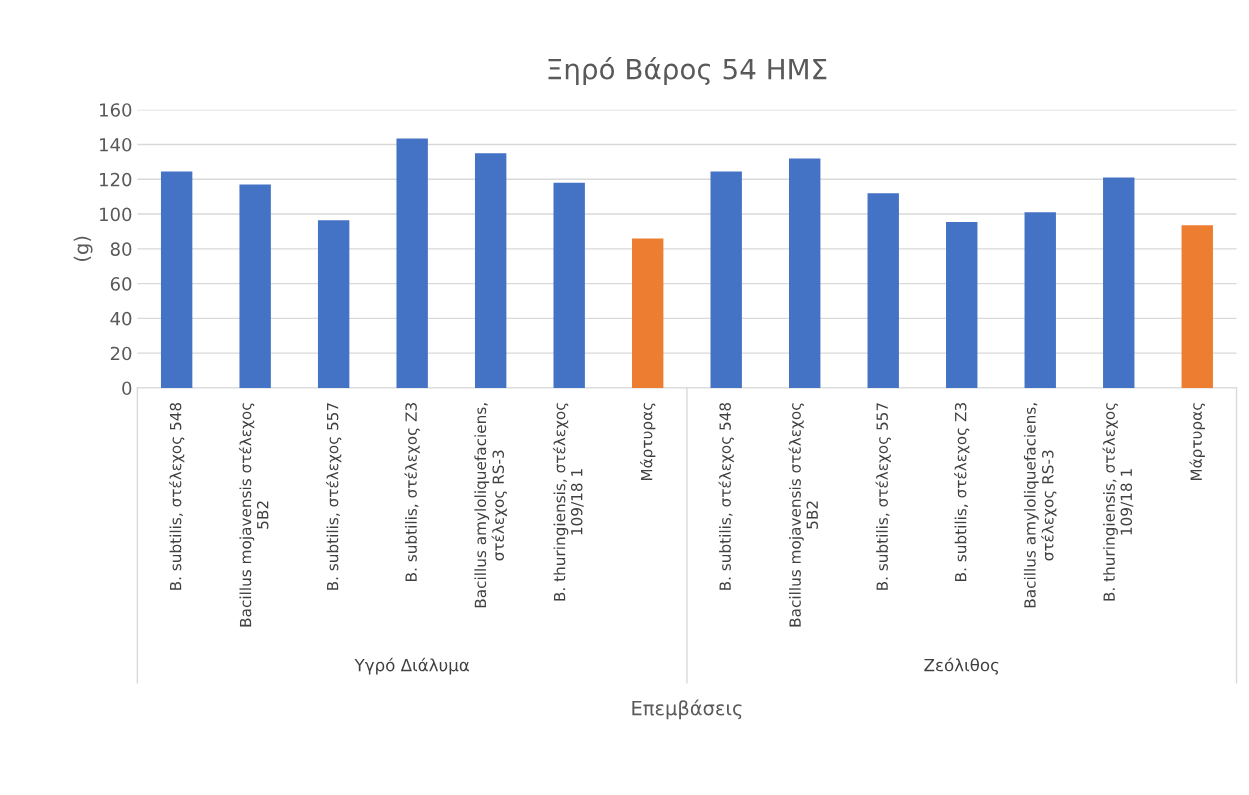  Describe the element at coordinates (116, 179) in the screenshot. I see `y-tick-label: 120` at that location.